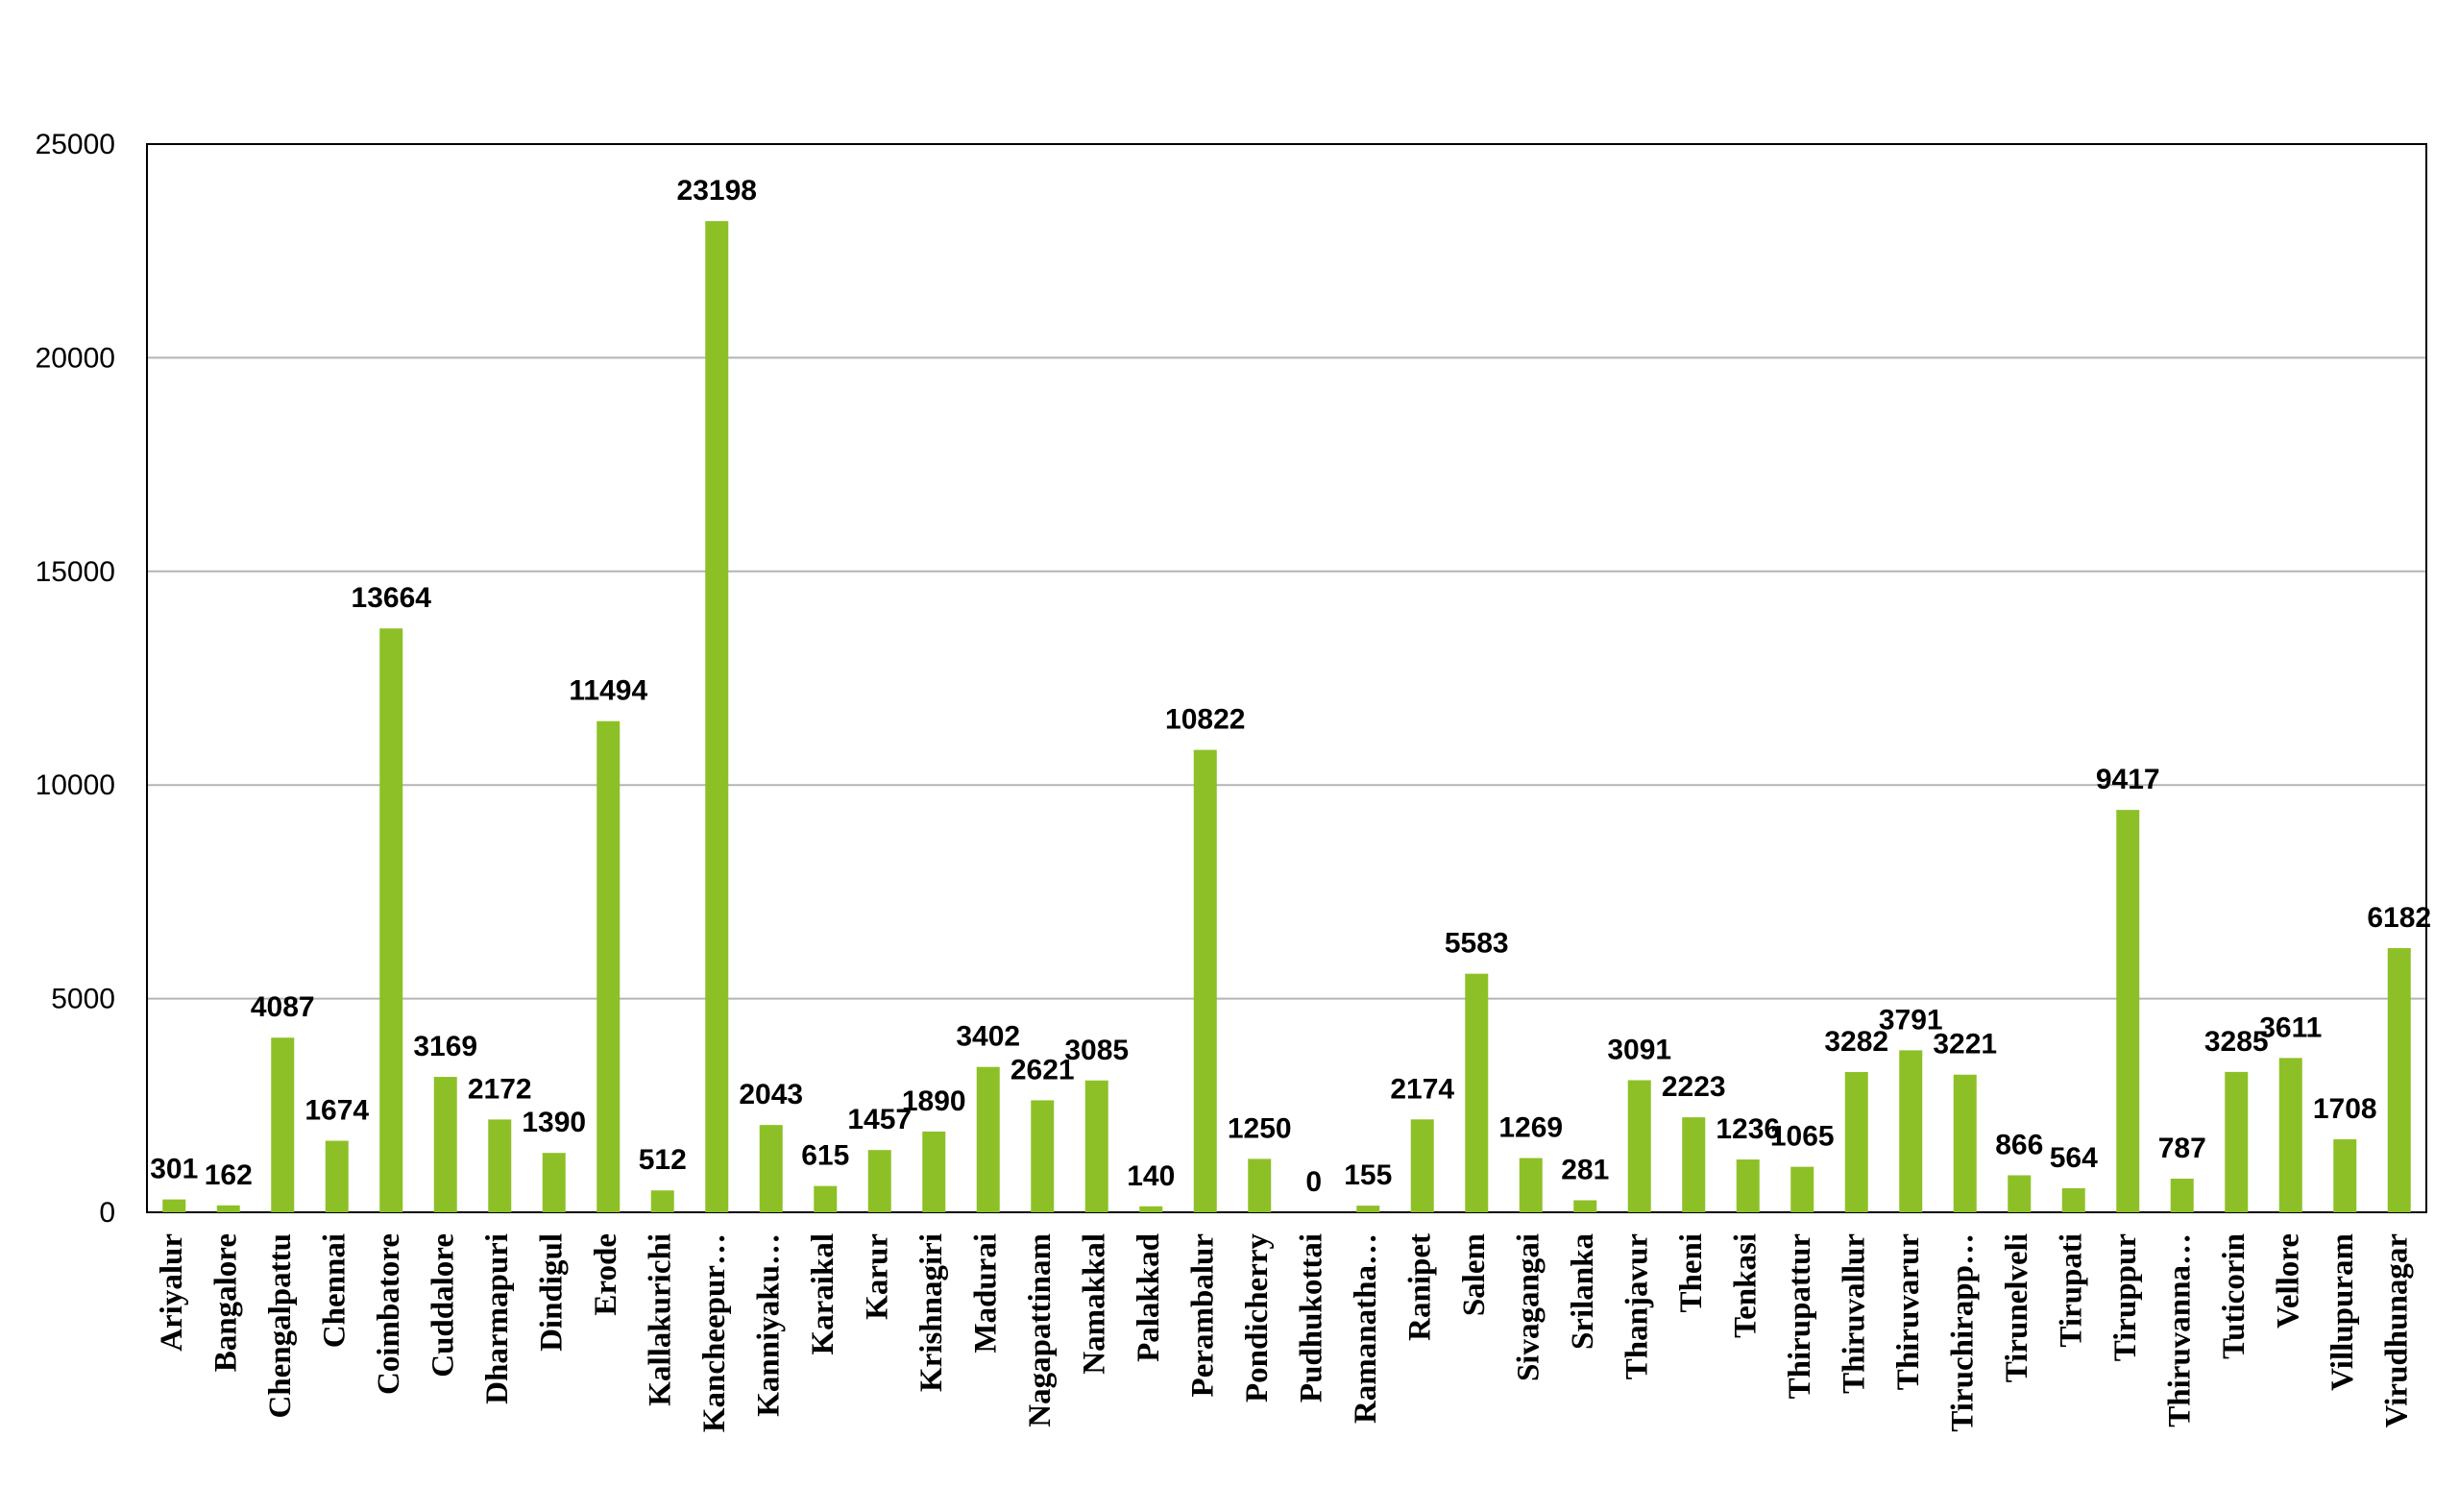 The width and height of the screenshot is (2459, 1512). I want to click on x-tick-label: Pondicherry, so click(1257, 1317).